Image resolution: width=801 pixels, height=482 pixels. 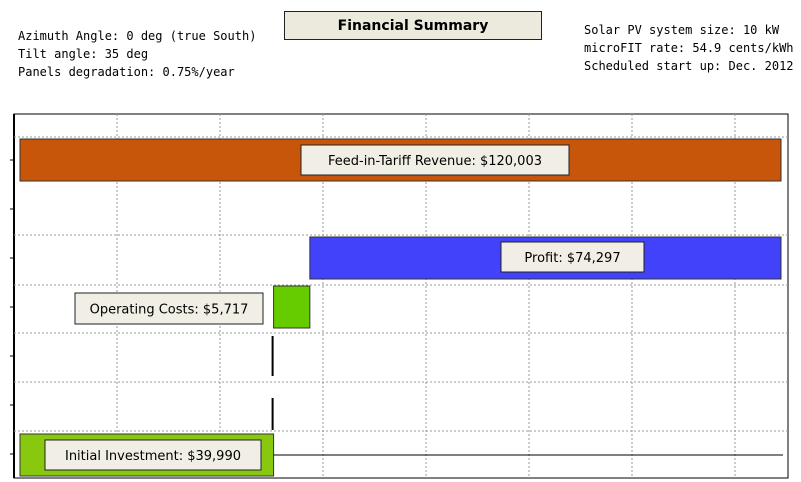 I want to click on feed-in-tariff-revenue-label: Feed-in-Tariff Revenue: $120,003, so click(x=435, y=161).